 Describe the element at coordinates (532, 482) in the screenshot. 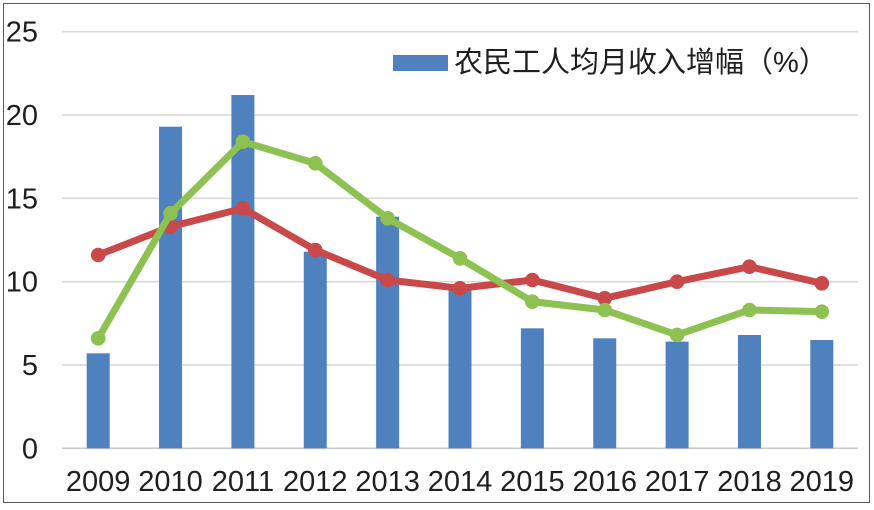

I see `x-tick-label: 2015` at that location.